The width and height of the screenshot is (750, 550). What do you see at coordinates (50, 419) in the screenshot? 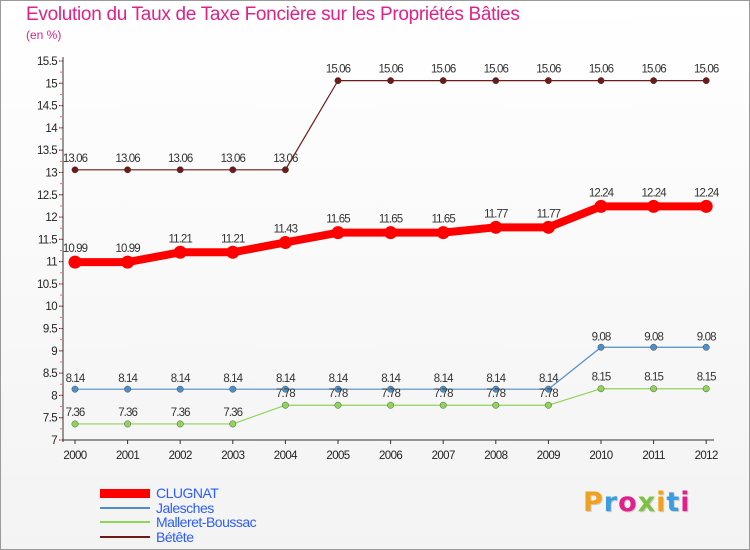
I see `y-tick-label: 7.5` at bounding box center [50, 419].